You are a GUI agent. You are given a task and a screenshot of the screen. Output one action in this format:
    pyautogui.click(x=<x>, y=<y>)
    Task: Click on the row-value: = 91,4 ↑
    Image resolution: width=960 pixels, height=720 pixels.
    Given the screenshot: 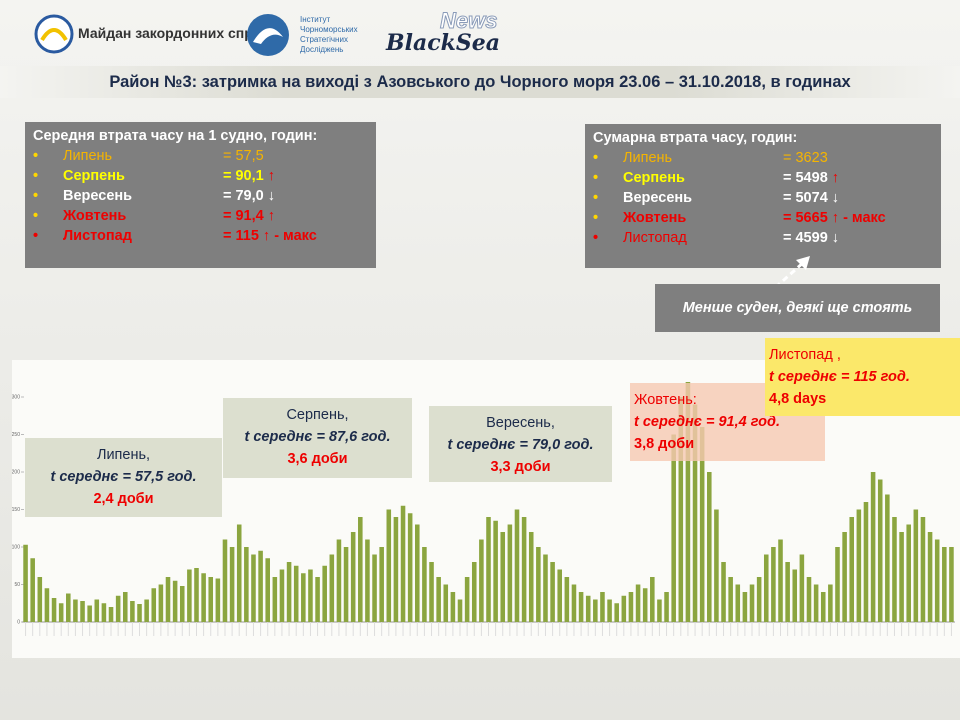 What is the action you would take?
    pyautogui.click(x=249, y=216)
    